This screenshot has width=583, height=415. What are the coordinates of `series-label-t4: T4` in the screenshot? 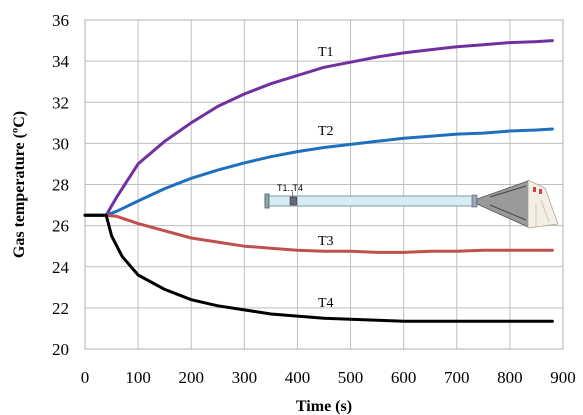 It's located at (326, 303).